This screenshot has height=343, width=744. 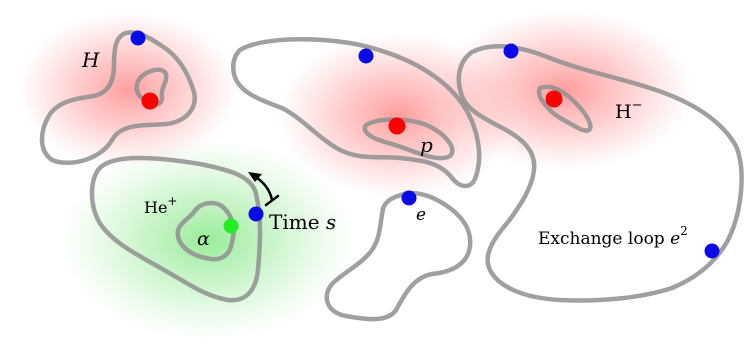 I want to click on label-alpha: α, so click(x=203, y=239).